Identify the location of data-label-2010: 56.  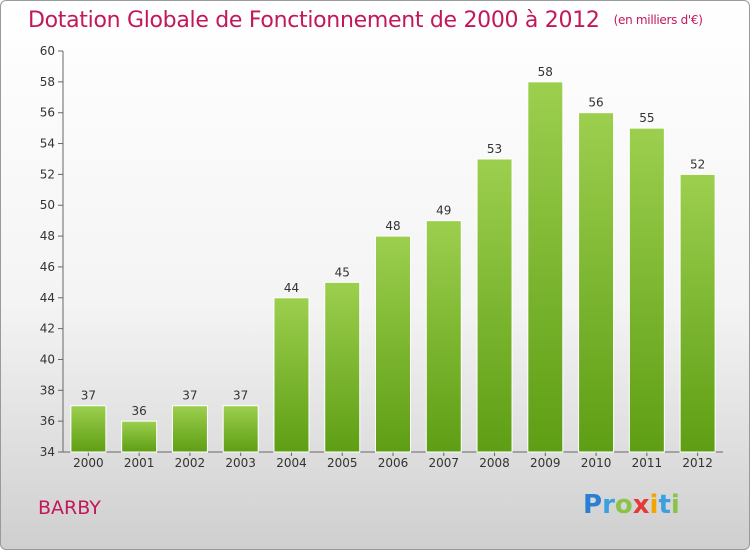
(595, 103).